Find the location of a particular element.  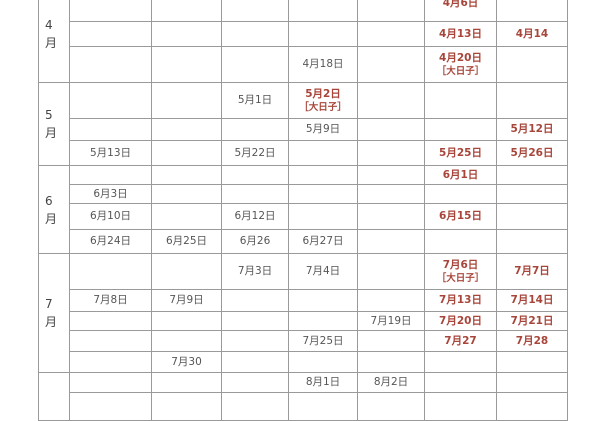

date-cell: 7月14日 is located at coordinates (532, 300).